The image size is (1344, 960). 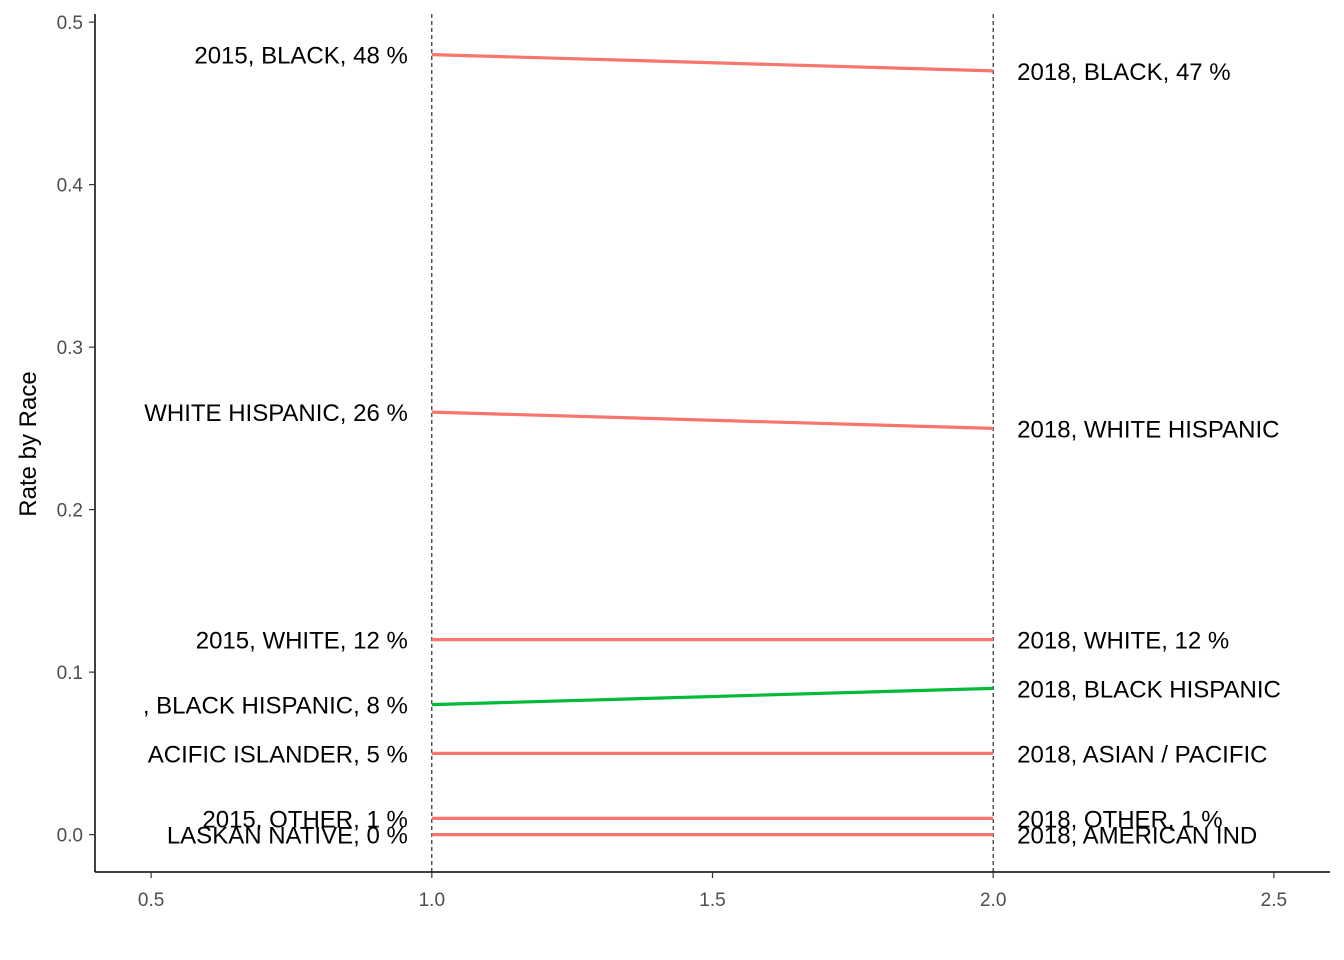 What do you see at coordinates (1148, 429) in the screenshot?
I see `label-2018-1: 2018, WHITE HISPANIC` at bounding box center [1148, 429].